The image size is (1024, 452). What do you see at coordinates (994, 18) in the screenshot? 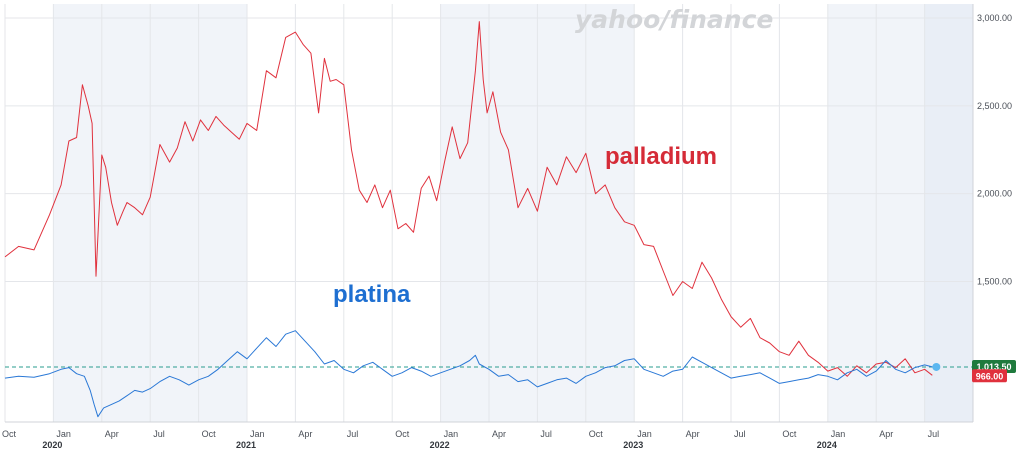
I see `y-tick-label: 3,000.00` at bounding box center [994, 18].